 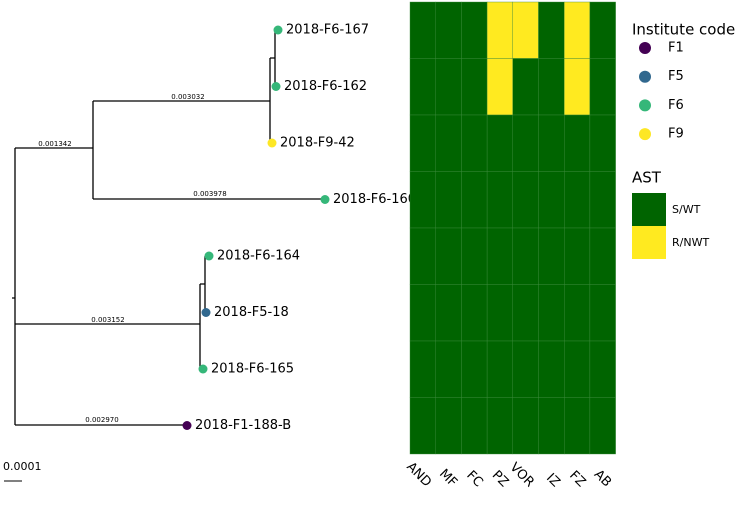 What do you see at coordinates (647, 178) in the screenshot?
I see `legend-title: AST` at bounding box center [647, 178].